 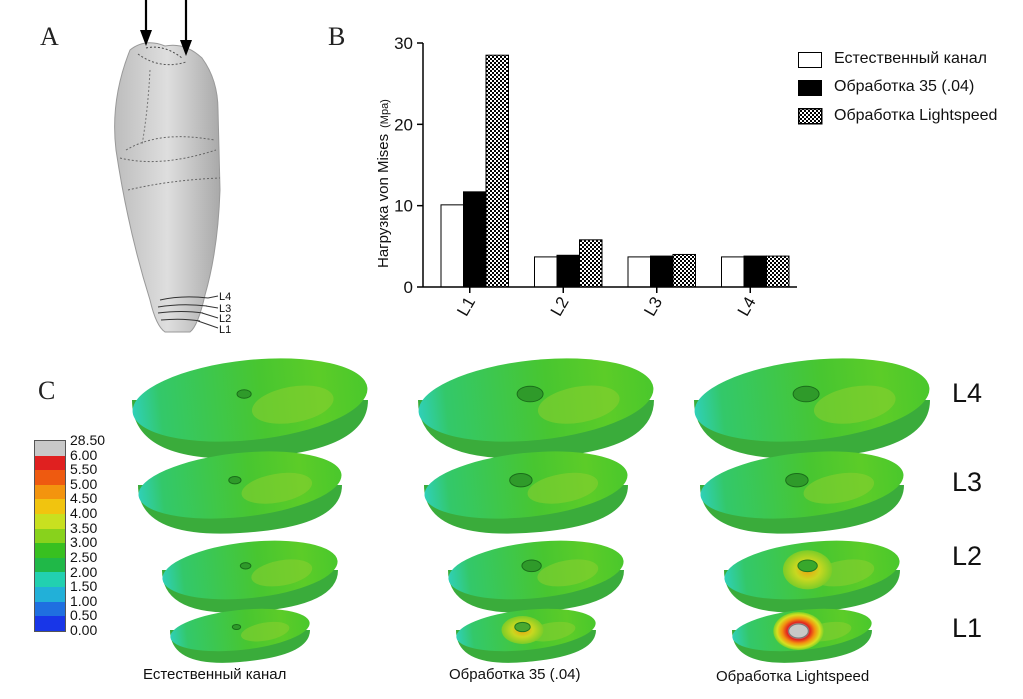 I want to click on colorbar-tick-label: 4.50, so click(x=84, y=498).